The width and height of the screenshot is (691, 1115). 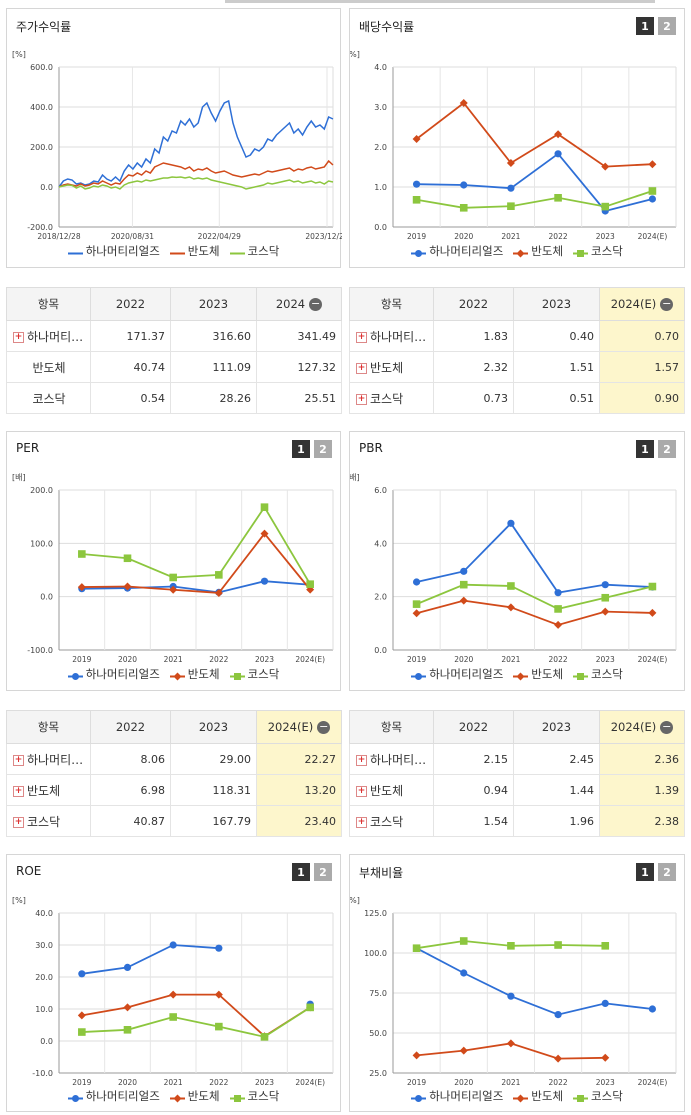 I want to click on cell-value: 25.51, so click(x=299, y=398).